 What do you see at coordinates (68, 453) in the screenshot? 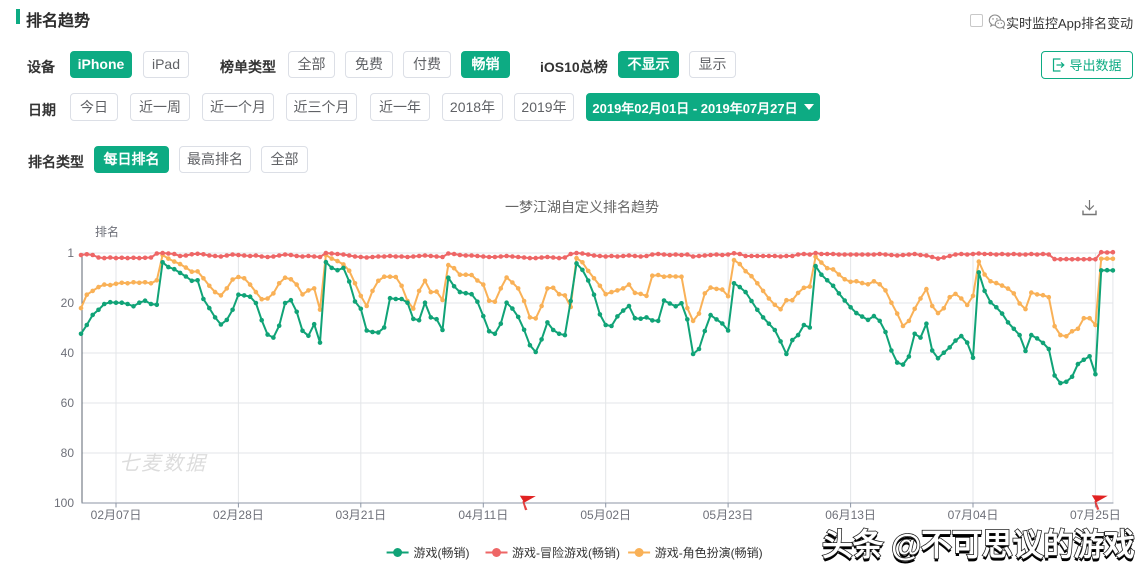
I see `svg-text: 80` at bounding box center [68, 453].